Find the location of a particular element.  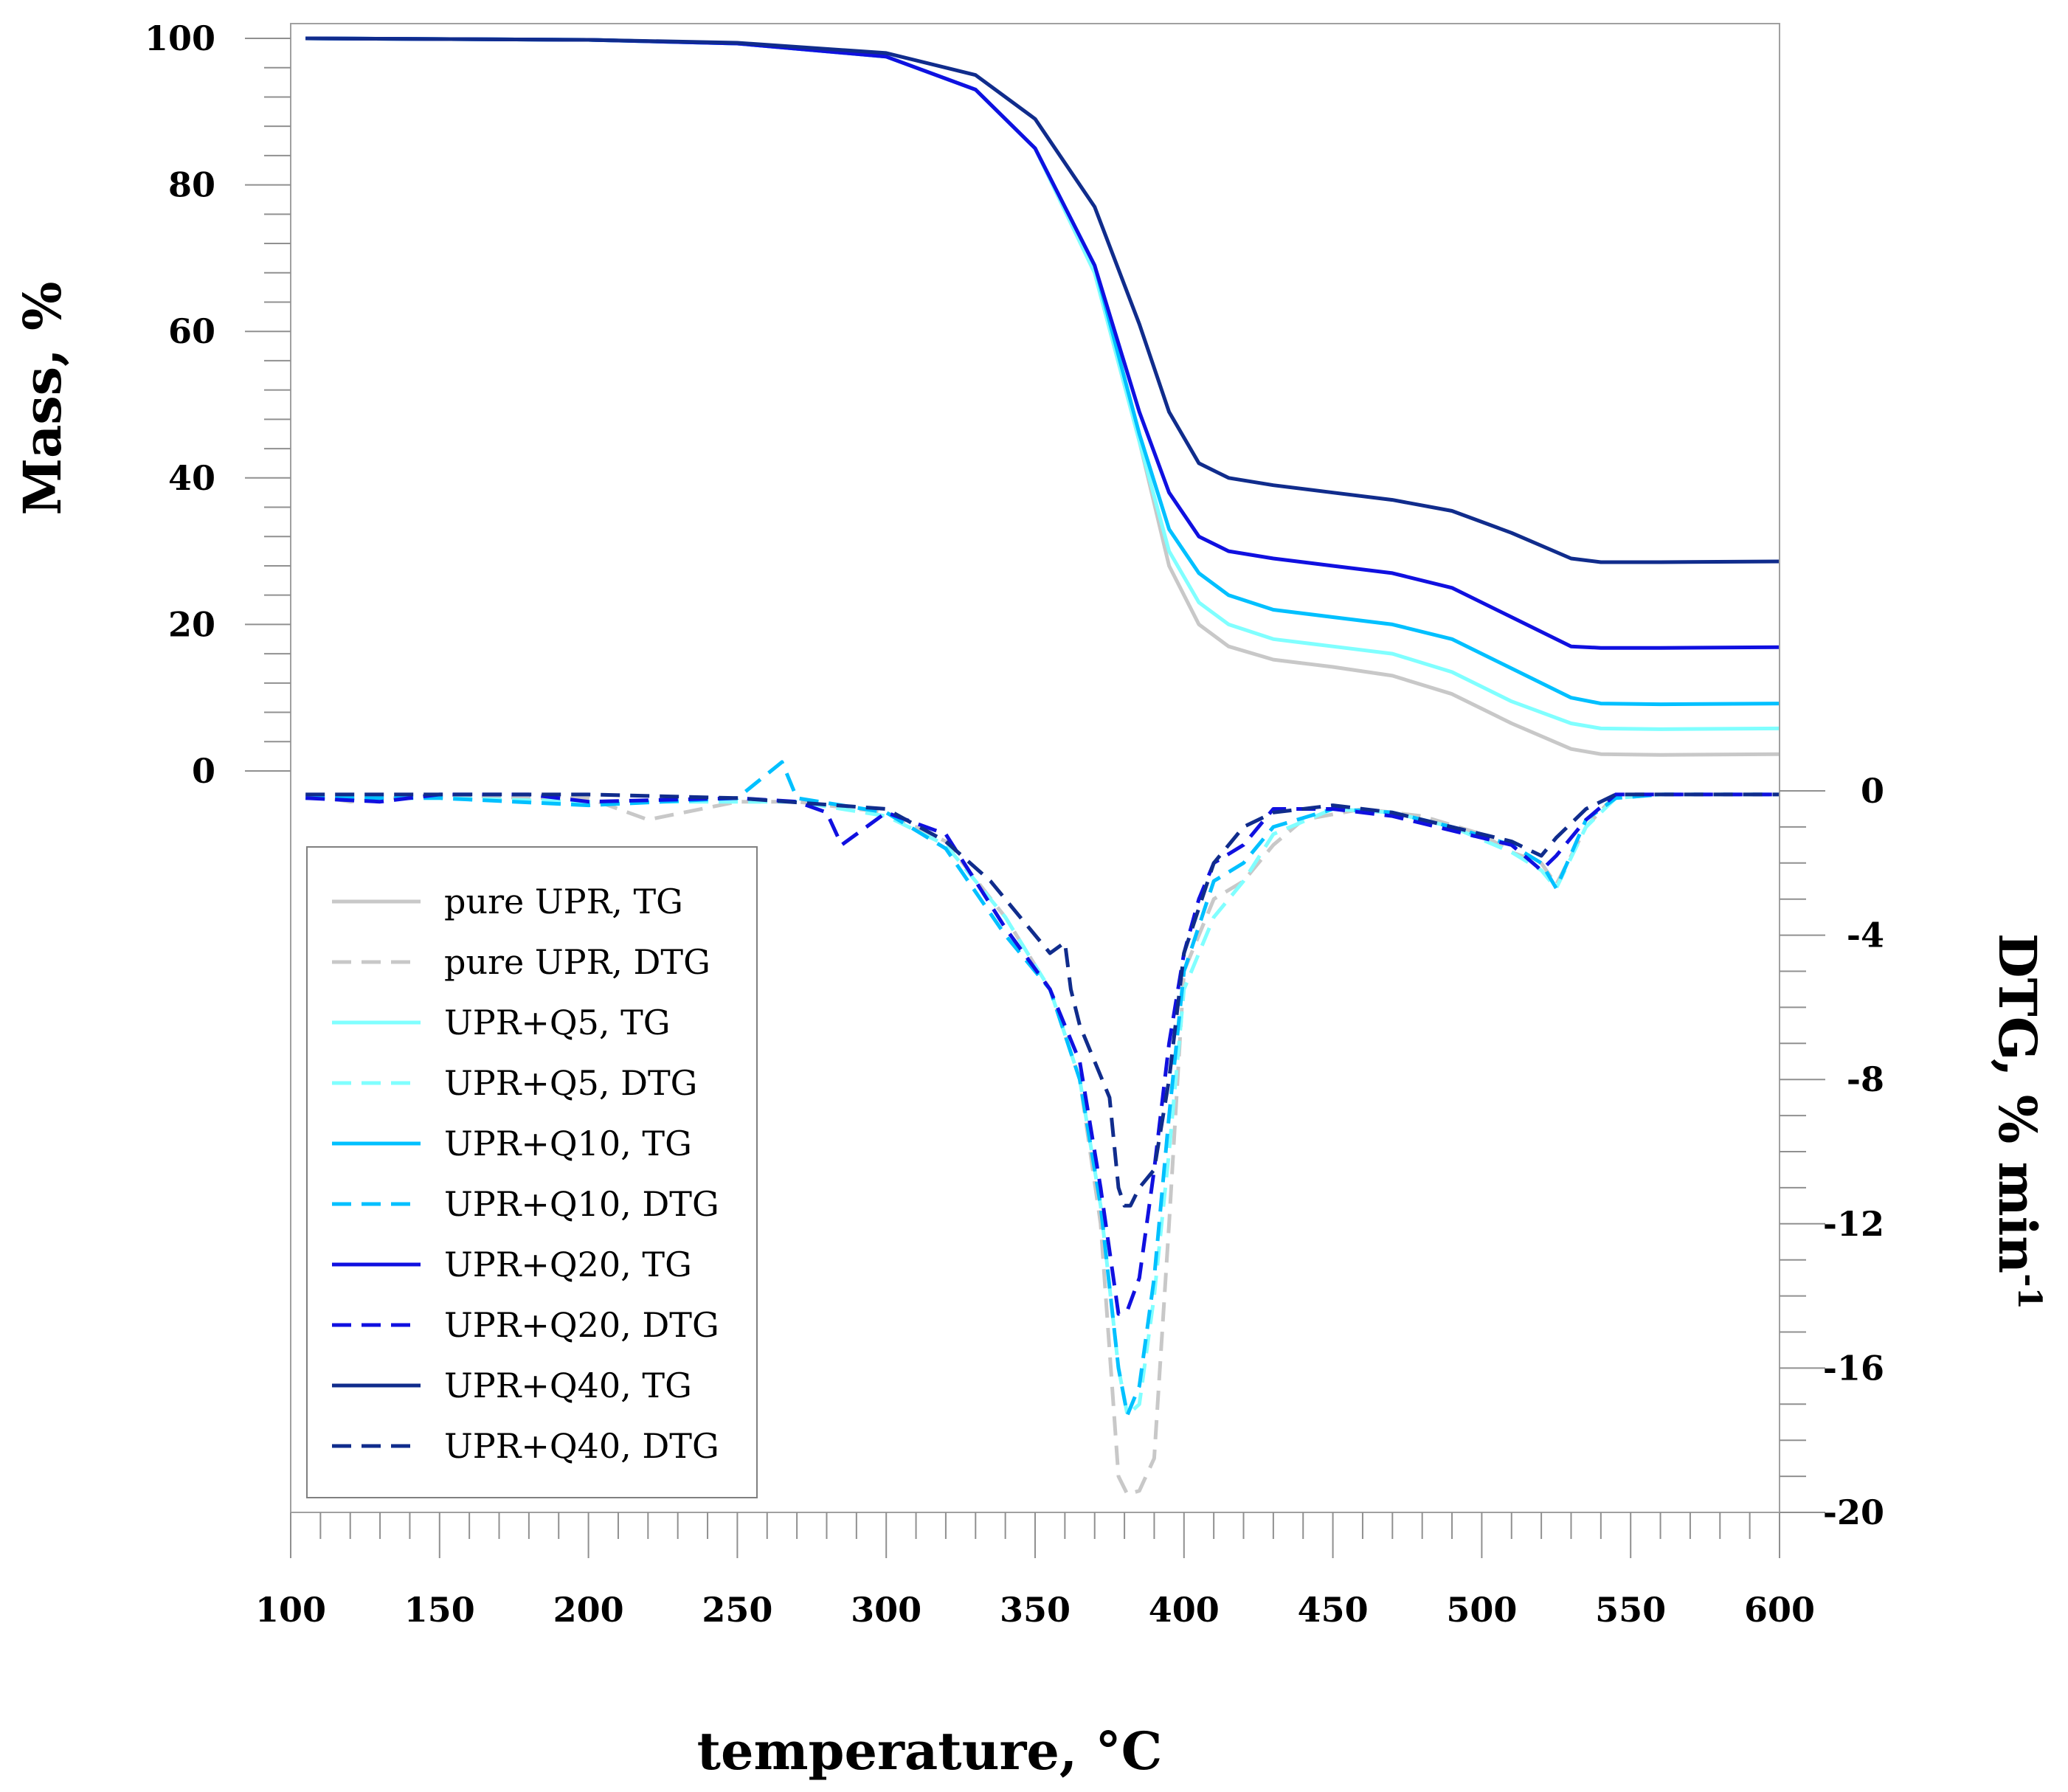

y2-axis-title-text: DTG, % min is located at coordinates (2017, 1103).